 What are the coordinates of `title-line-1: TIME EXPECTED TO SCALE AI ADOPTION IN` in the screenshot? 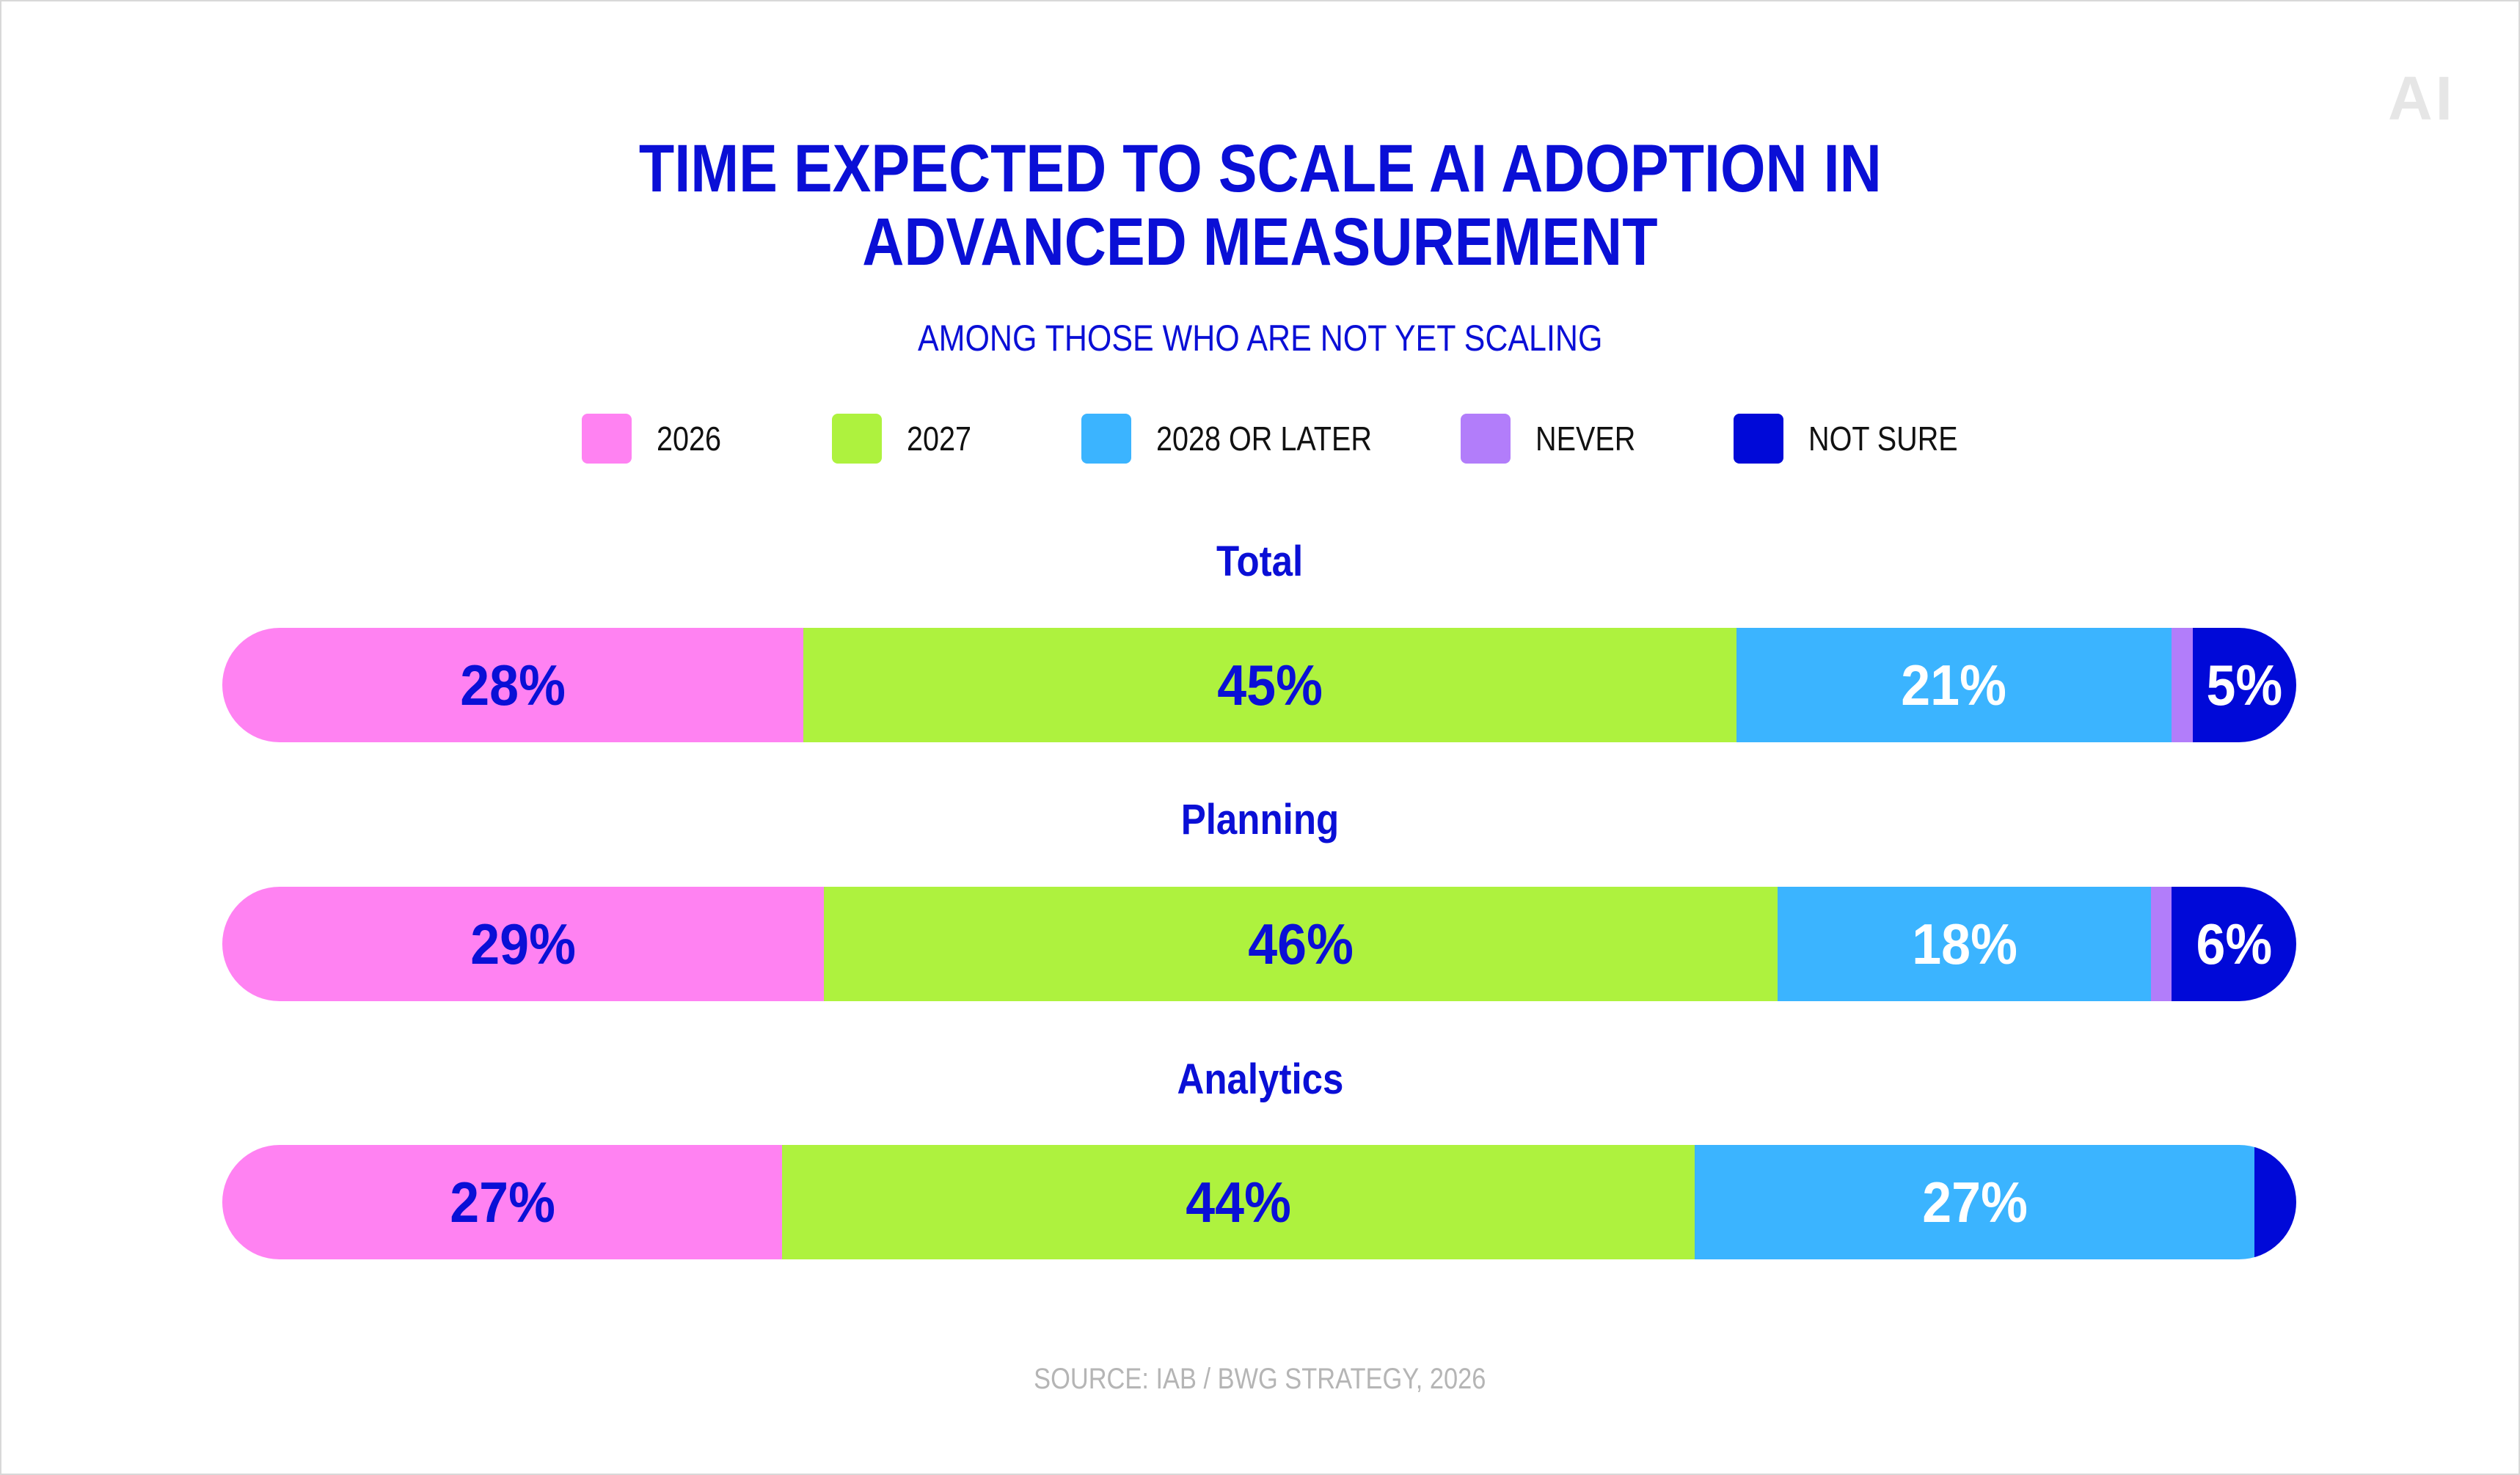 It's located at (1260, 168).